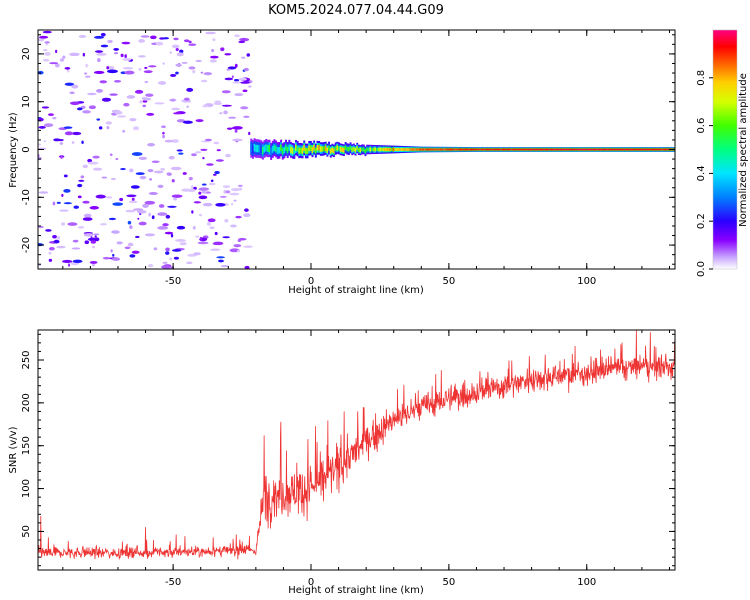  What do you see at coordinates (311, 582) in the screenshot?
I see `snr-xtick-label: 0` at bounding box center [311, 582].